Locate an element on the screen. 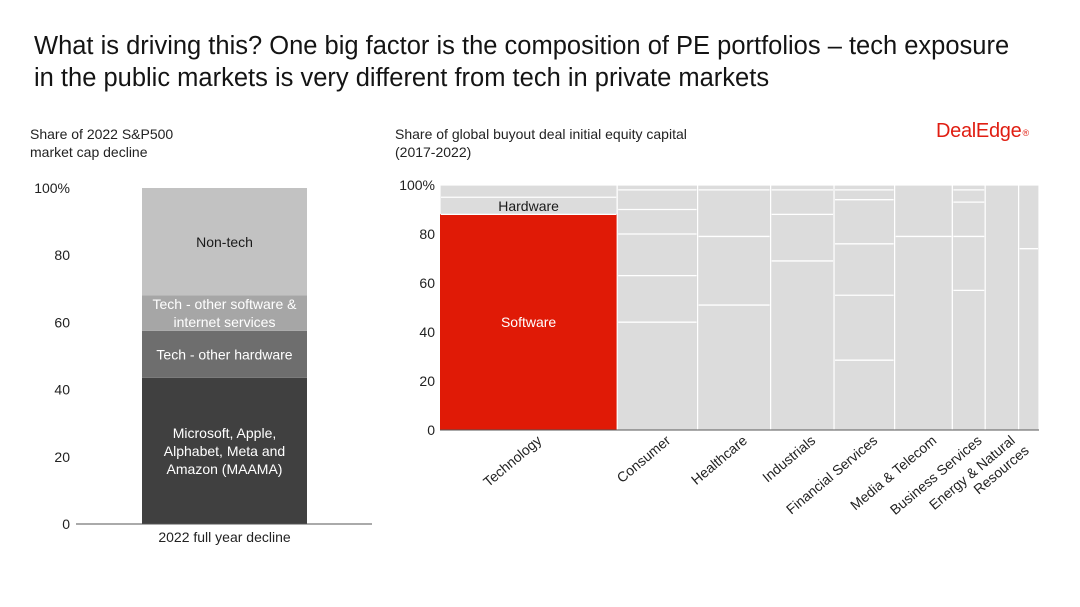 This screenshot has width=1080, height=607. column-industrials is located at coordinates (802, 307).